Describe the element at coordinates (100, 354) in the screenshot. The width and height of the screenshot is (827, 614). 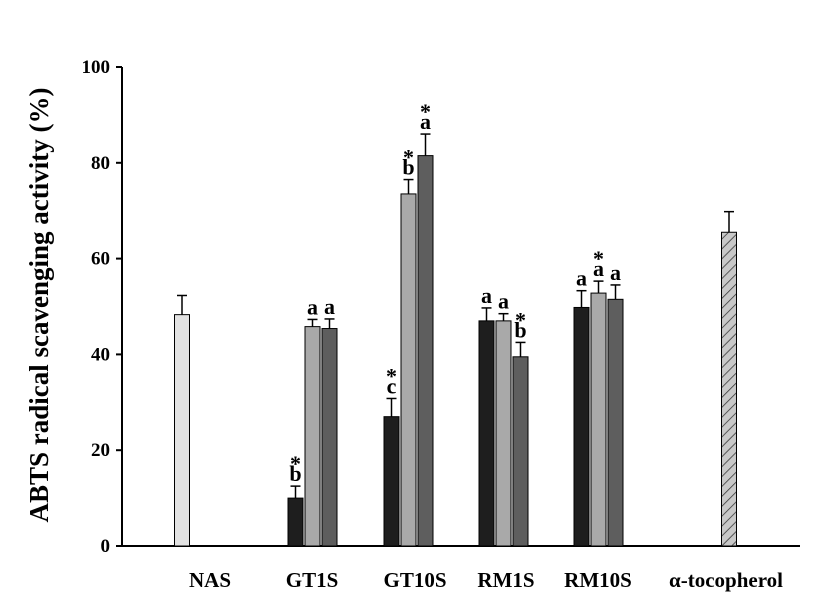
I see `y-tick-label: 40` at that location.